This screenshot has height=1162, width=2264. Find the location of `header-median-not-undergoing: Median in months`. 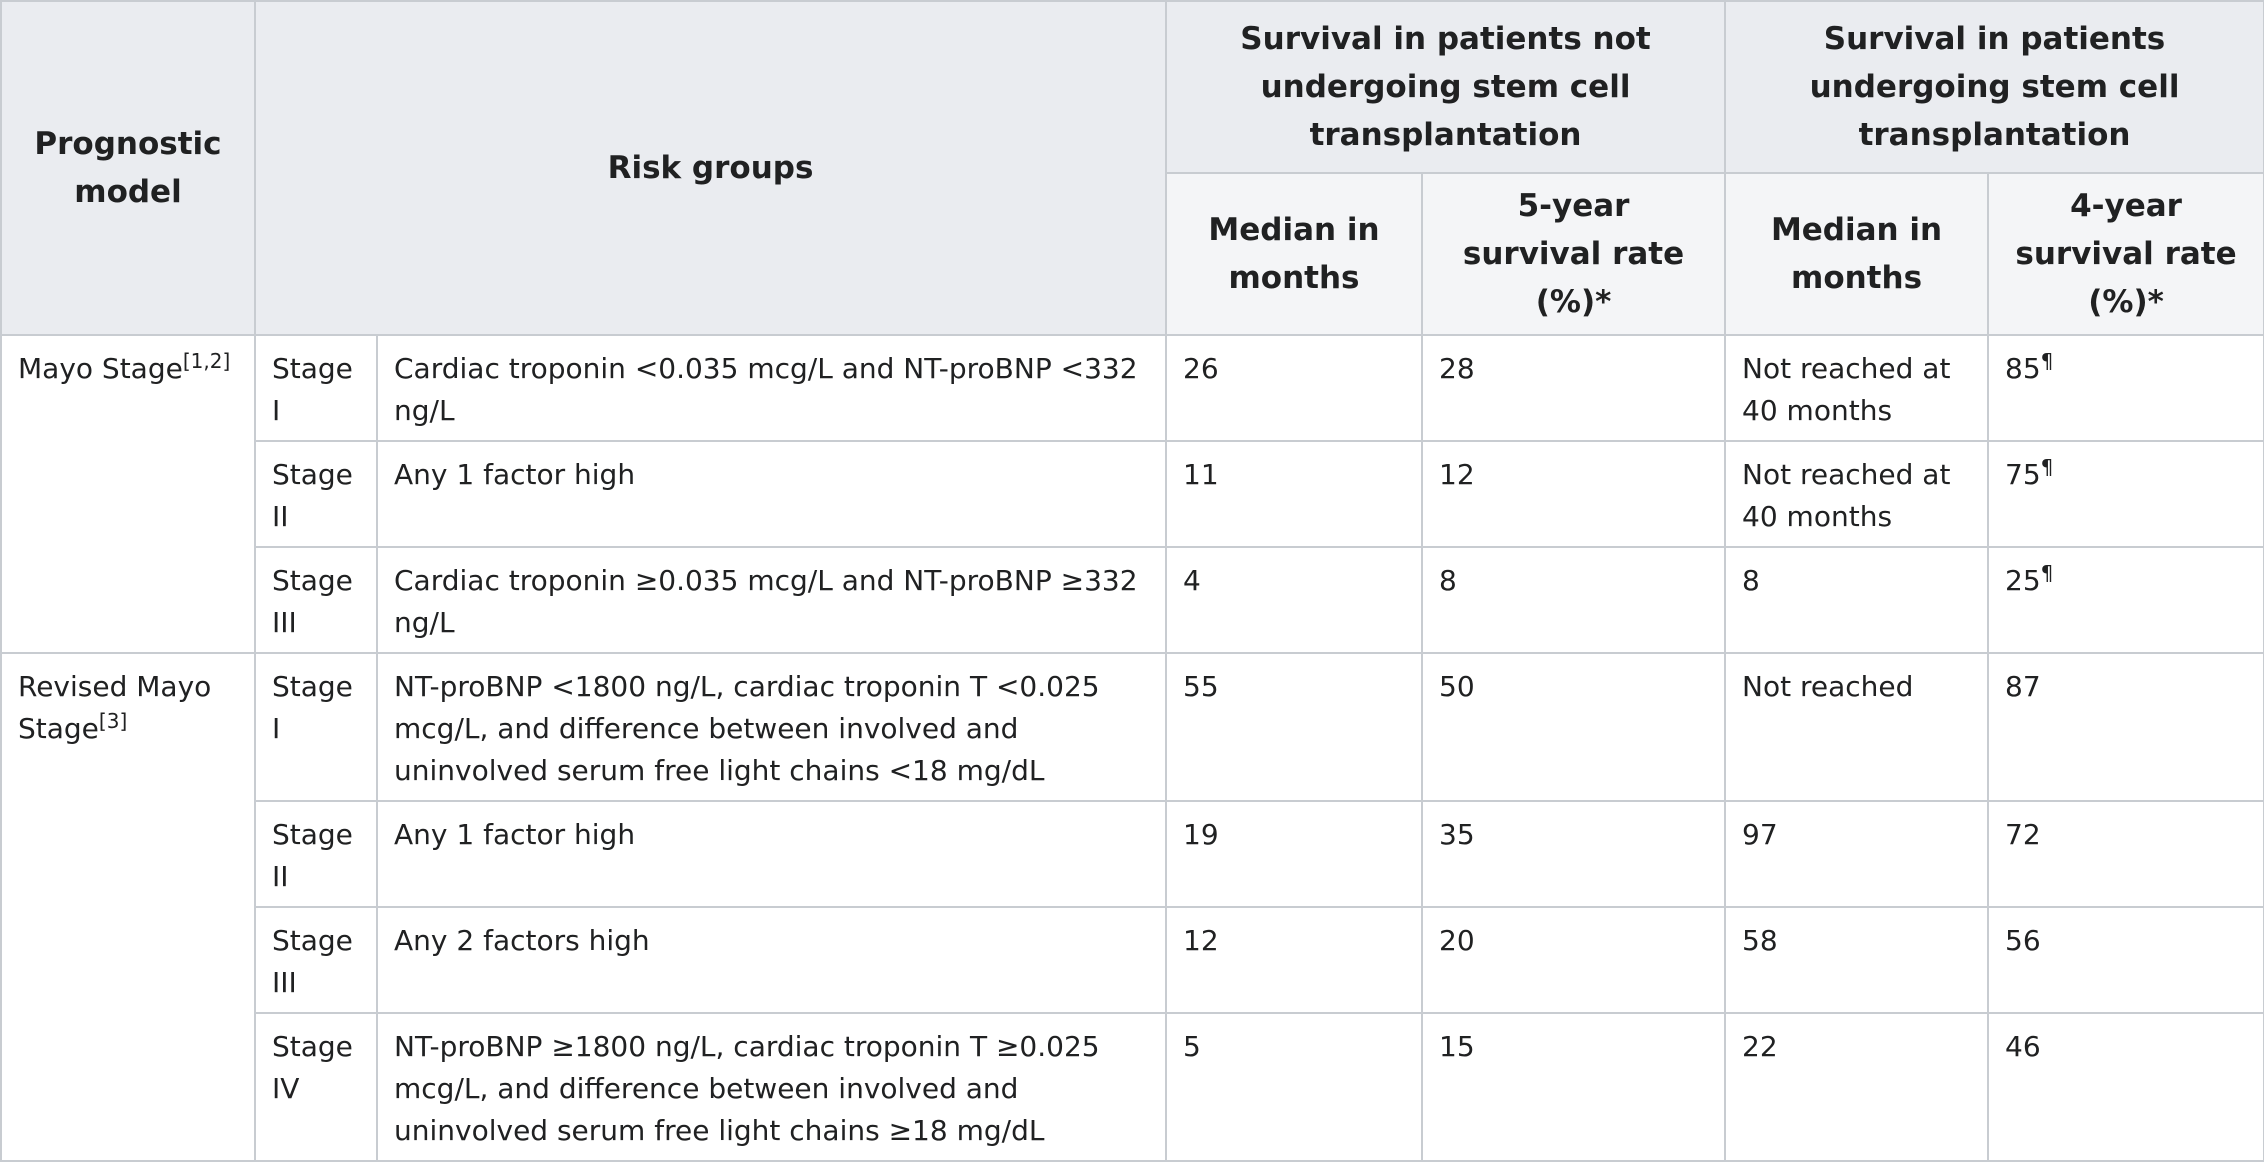

header-median-not-undergoing: Median in months is located at coordinates (1294, 254).